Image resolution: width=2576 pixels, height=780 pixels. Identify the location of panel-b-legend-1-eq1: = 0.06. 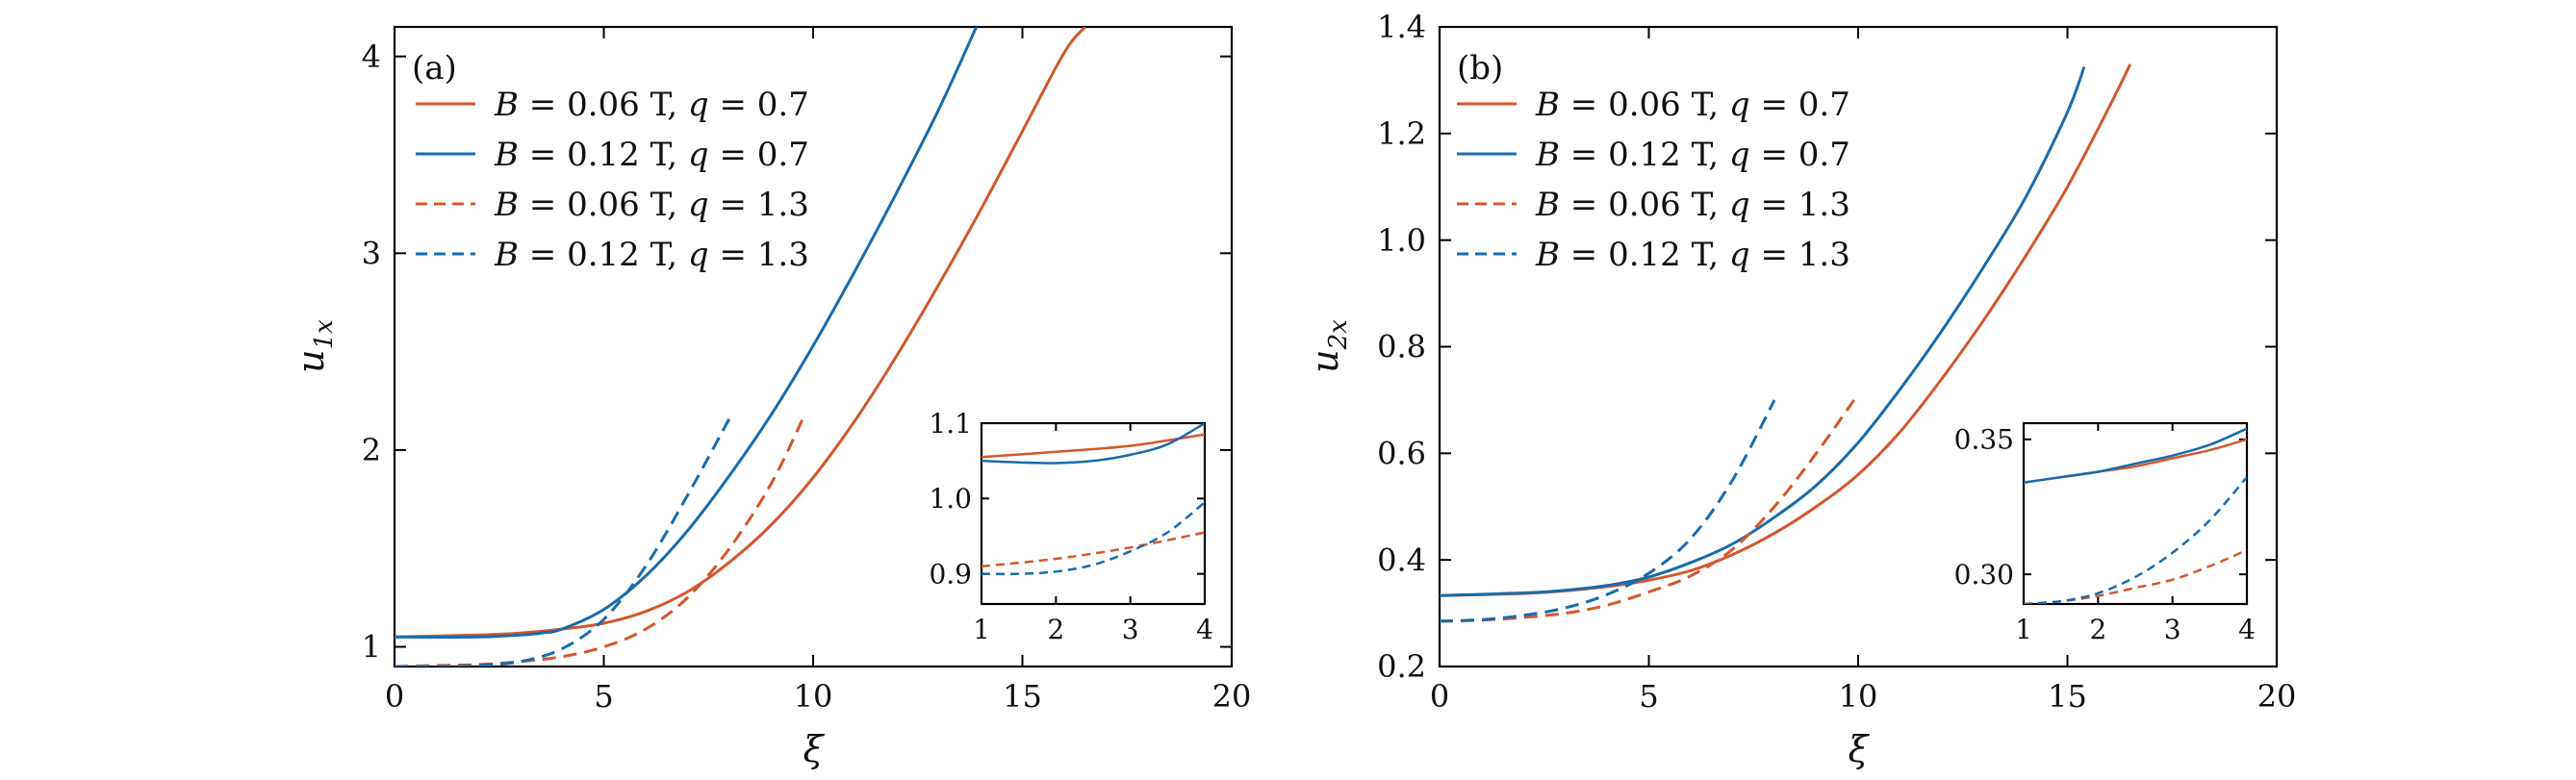
(1626, 105).